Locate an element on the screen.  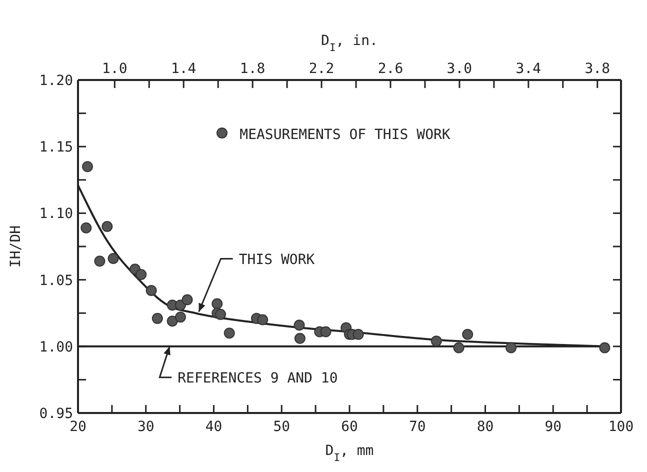
y-tick-label: 0.95 is located at coordinates (56, 414).